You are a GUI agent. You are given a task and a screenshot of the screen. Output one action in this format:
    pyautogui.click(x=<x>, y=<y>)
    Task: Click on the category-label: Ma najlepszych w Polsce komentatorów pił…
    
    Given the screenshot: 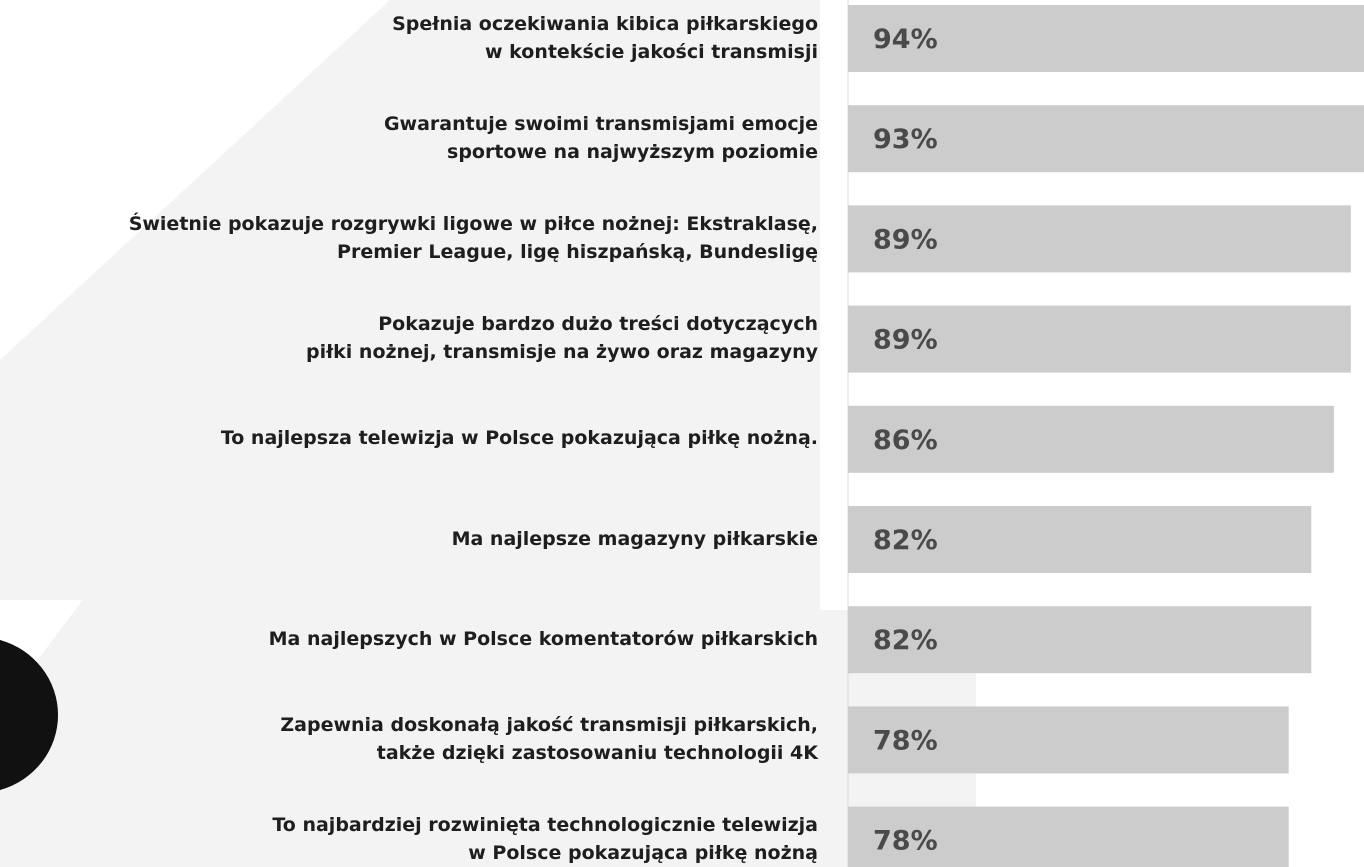 What is the action you would take?
    pyautogui.click(x=543, y=638)
    